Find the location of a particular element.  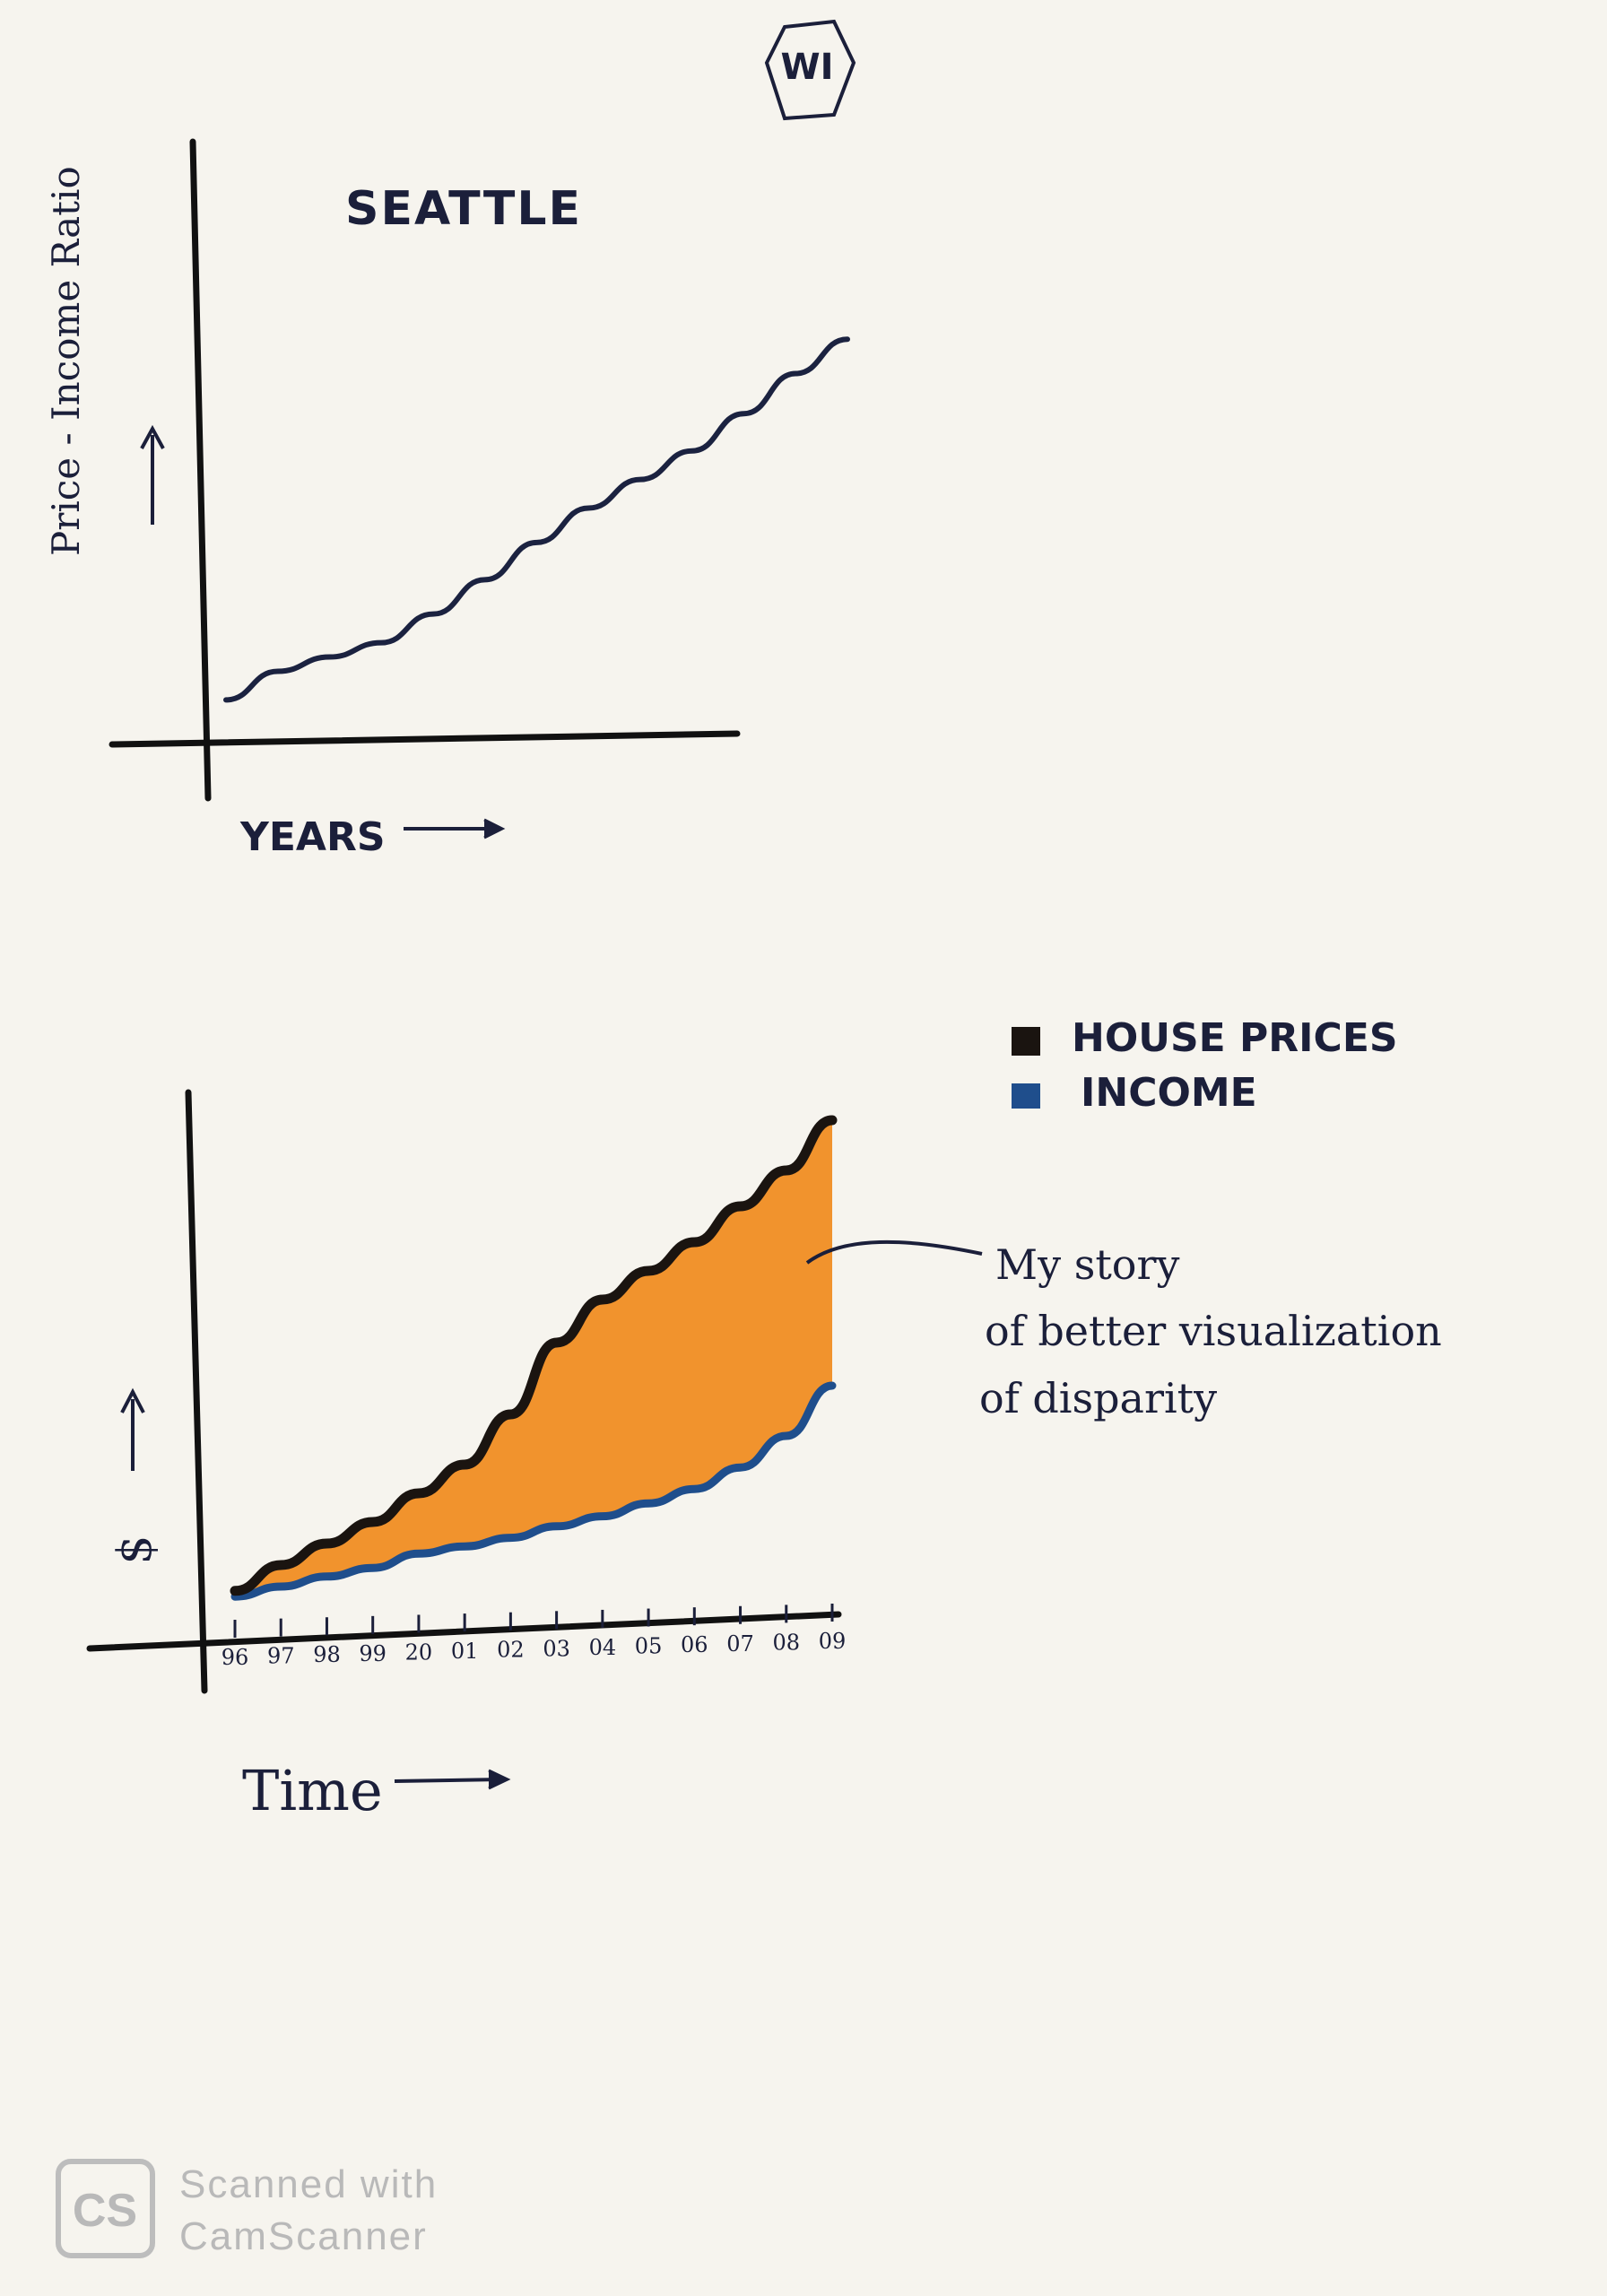

x-tick-label: 07 is located at coordinates (740, 1644).